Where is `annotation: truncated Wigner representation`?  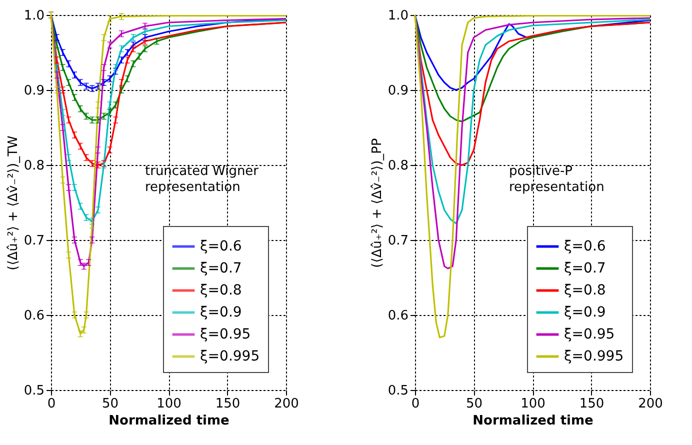
annotation: truncated Wigner representation is located at coordinates (202, 179).